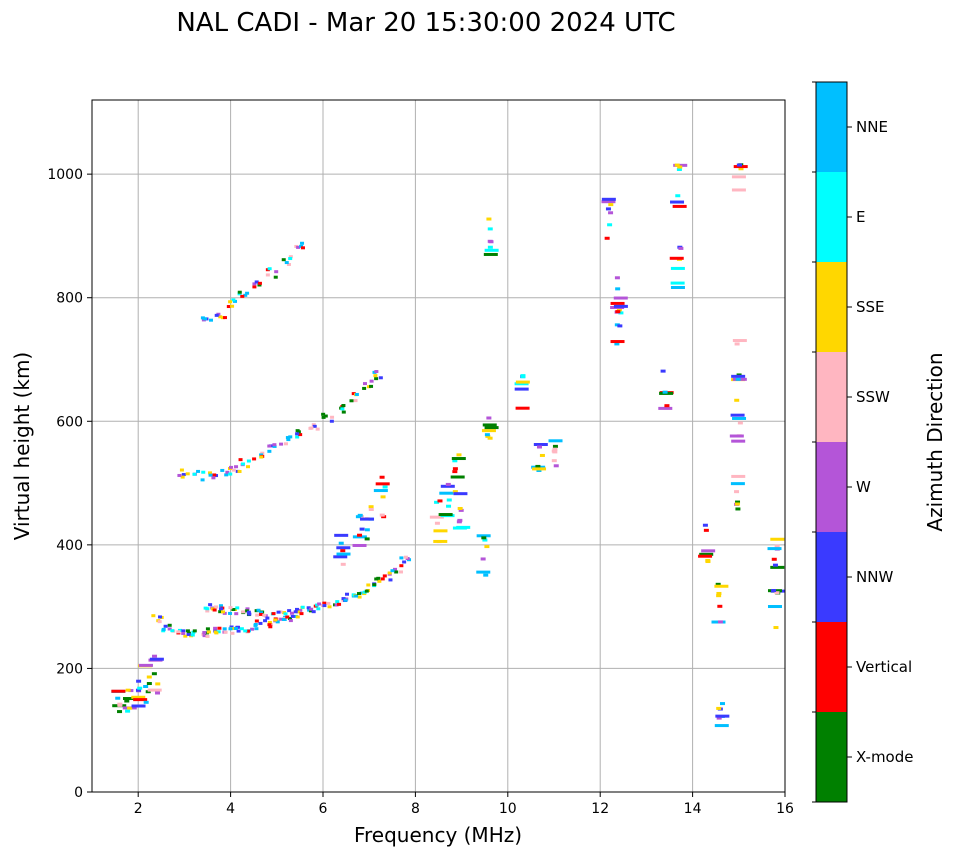 The height and width of the screenshot is (857, 958). I want to click on colorbar-tick-label: SSE, so click(870, 307).